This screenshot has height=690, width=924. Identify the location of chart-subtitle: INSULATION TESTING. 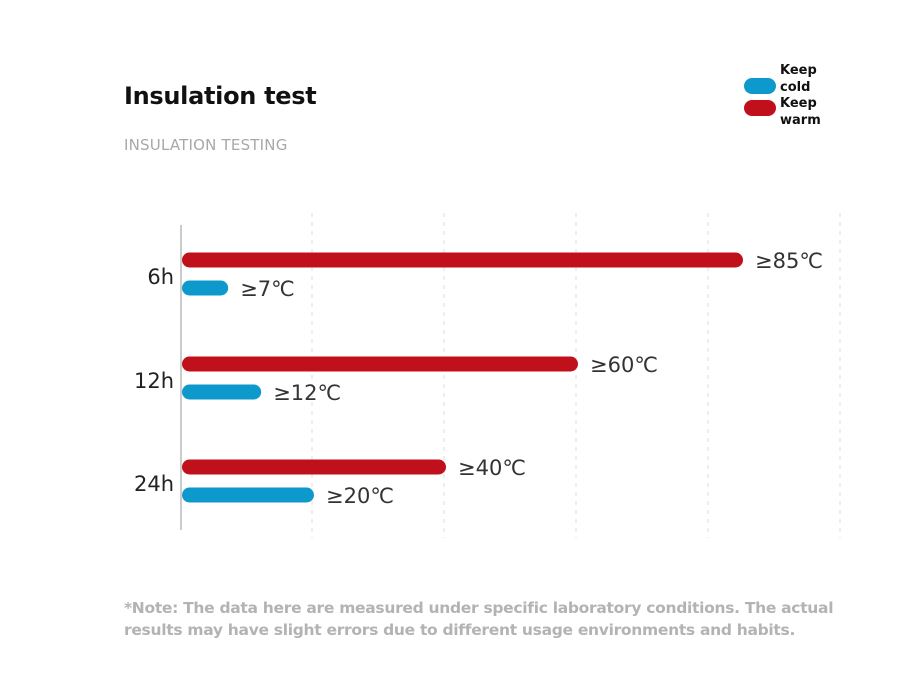
(206, 145).